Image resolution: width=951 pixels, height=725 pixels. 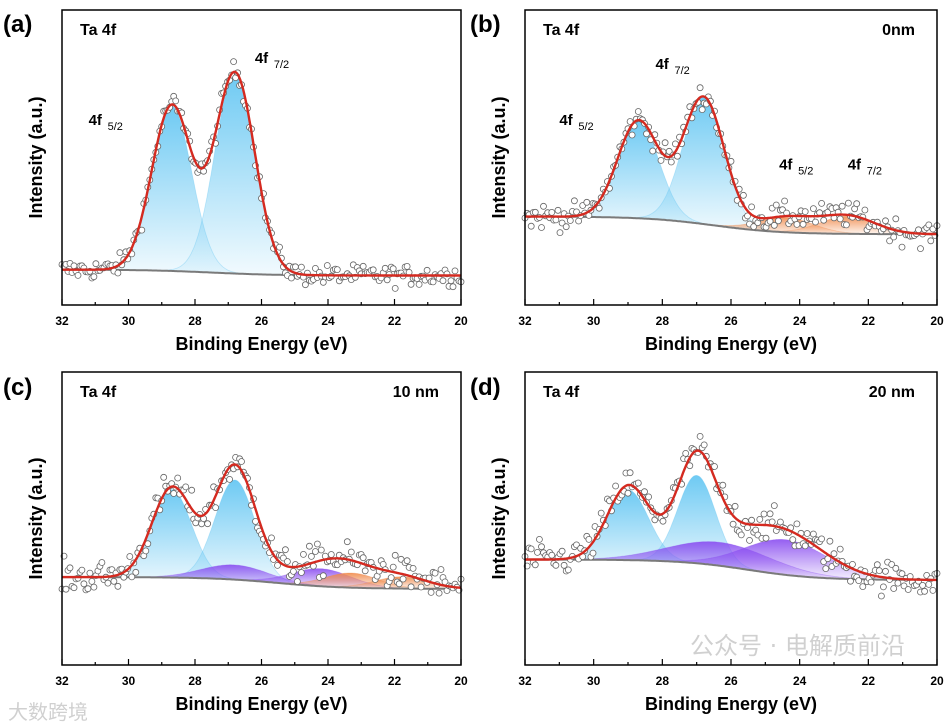 What do you see at coordinates (898, 30) in the screenshot?
I see `thickness-label: 0nm` at bounding box center [898, 30].